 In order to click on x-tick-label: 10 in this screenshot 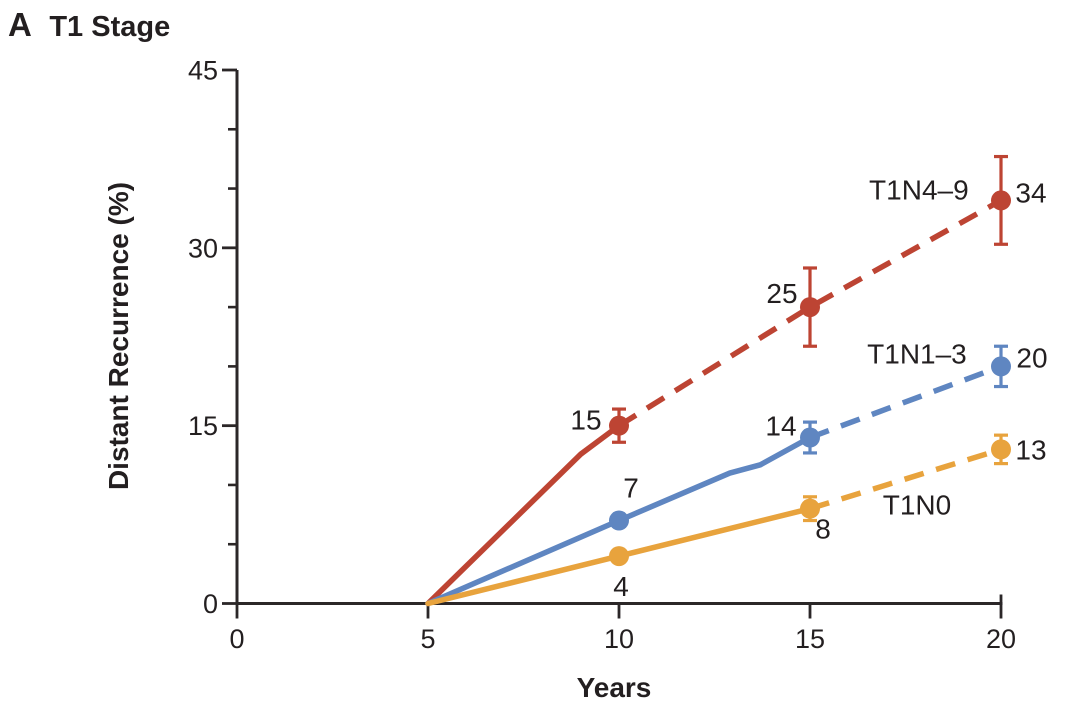, I will do `click(619, 639)`.